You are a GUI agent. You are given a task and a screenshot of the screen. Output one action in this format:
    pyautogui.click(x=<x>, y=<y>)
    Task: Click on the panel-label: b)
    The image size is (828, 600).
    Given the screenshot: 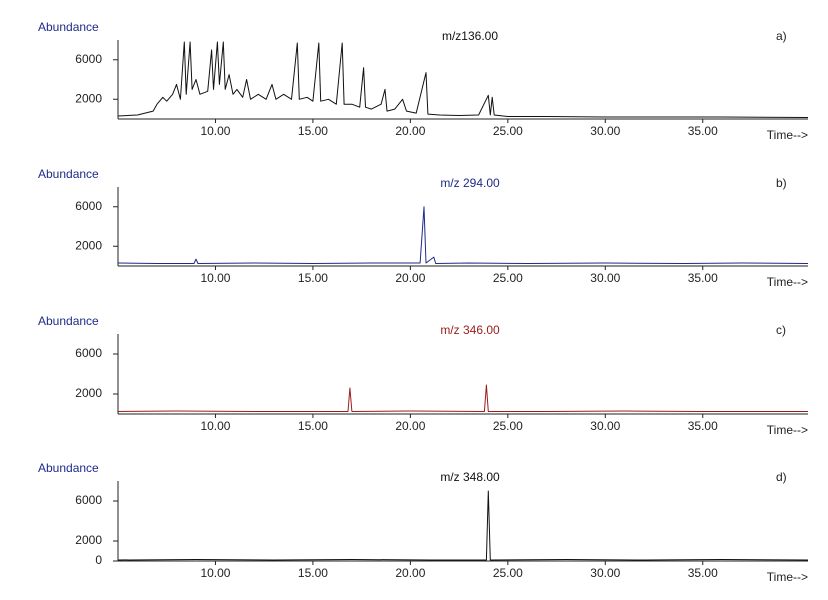 What is the action you would take?
    pyautogui.click(x=781, y=183)
    